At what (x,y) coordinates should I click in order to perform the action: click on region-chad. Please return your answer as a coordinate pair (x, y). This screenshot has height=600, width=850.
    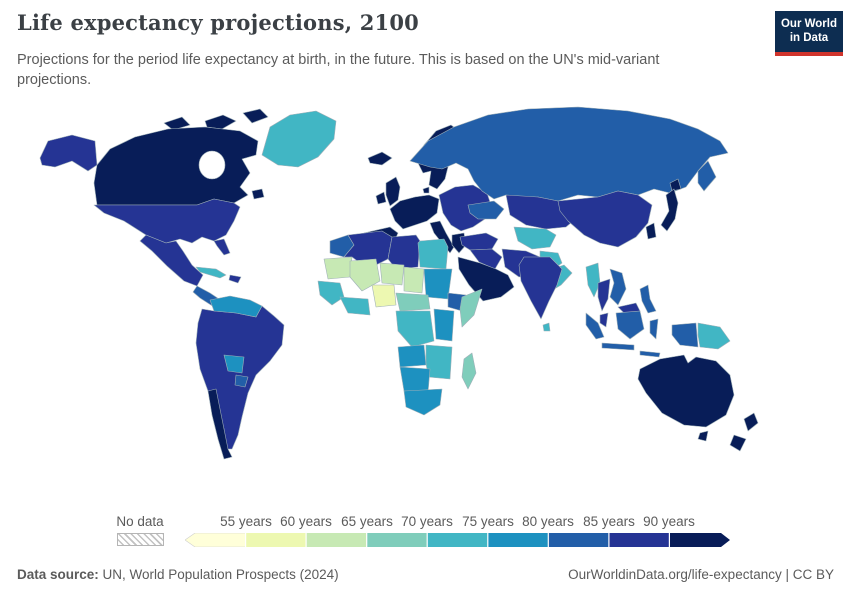
    Looking at the image, I should click on (414, 280).